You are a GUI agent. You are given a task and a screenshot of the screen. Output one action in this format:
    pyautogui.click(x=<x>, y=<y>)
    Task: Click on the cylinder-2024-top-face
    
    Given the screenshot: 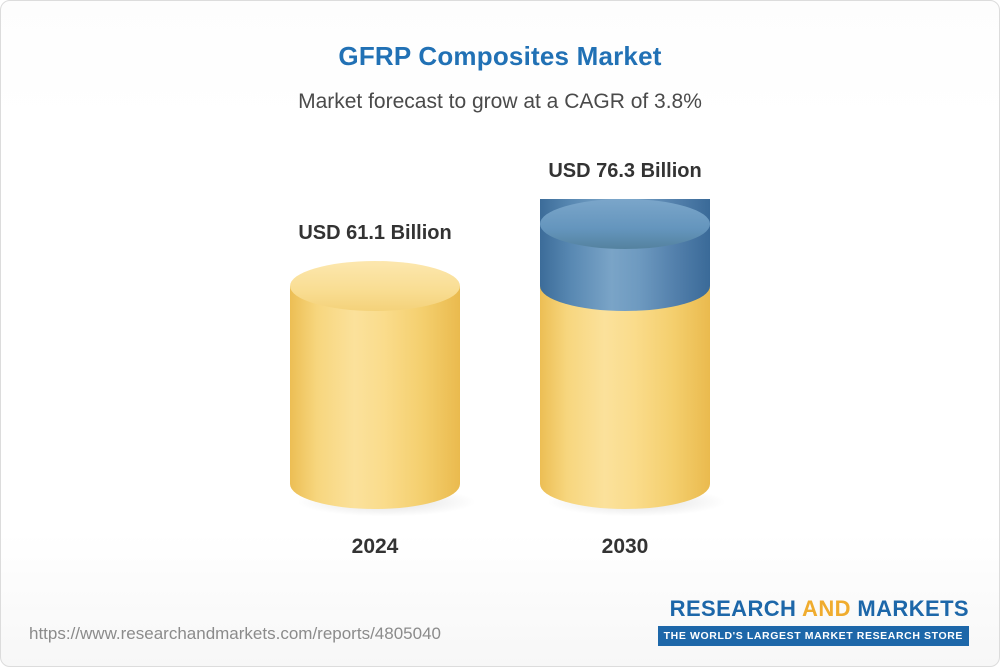 What is the action you would take?
    pyautogui.click(x=375, y=286)
    